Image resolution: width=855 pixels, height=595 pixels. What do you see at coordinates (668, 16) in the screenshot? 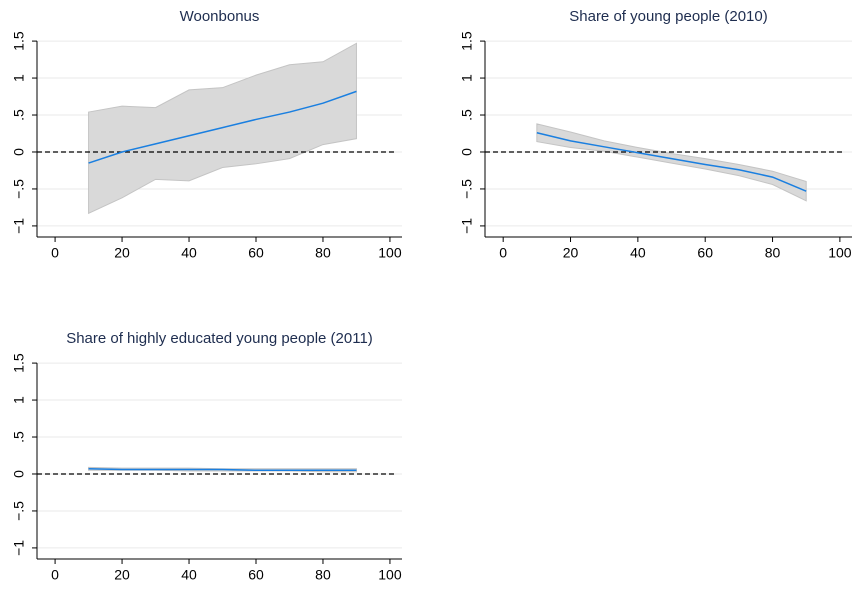
I see `chart-title: Share of young people (2010)` at bounding box center [668, 16].